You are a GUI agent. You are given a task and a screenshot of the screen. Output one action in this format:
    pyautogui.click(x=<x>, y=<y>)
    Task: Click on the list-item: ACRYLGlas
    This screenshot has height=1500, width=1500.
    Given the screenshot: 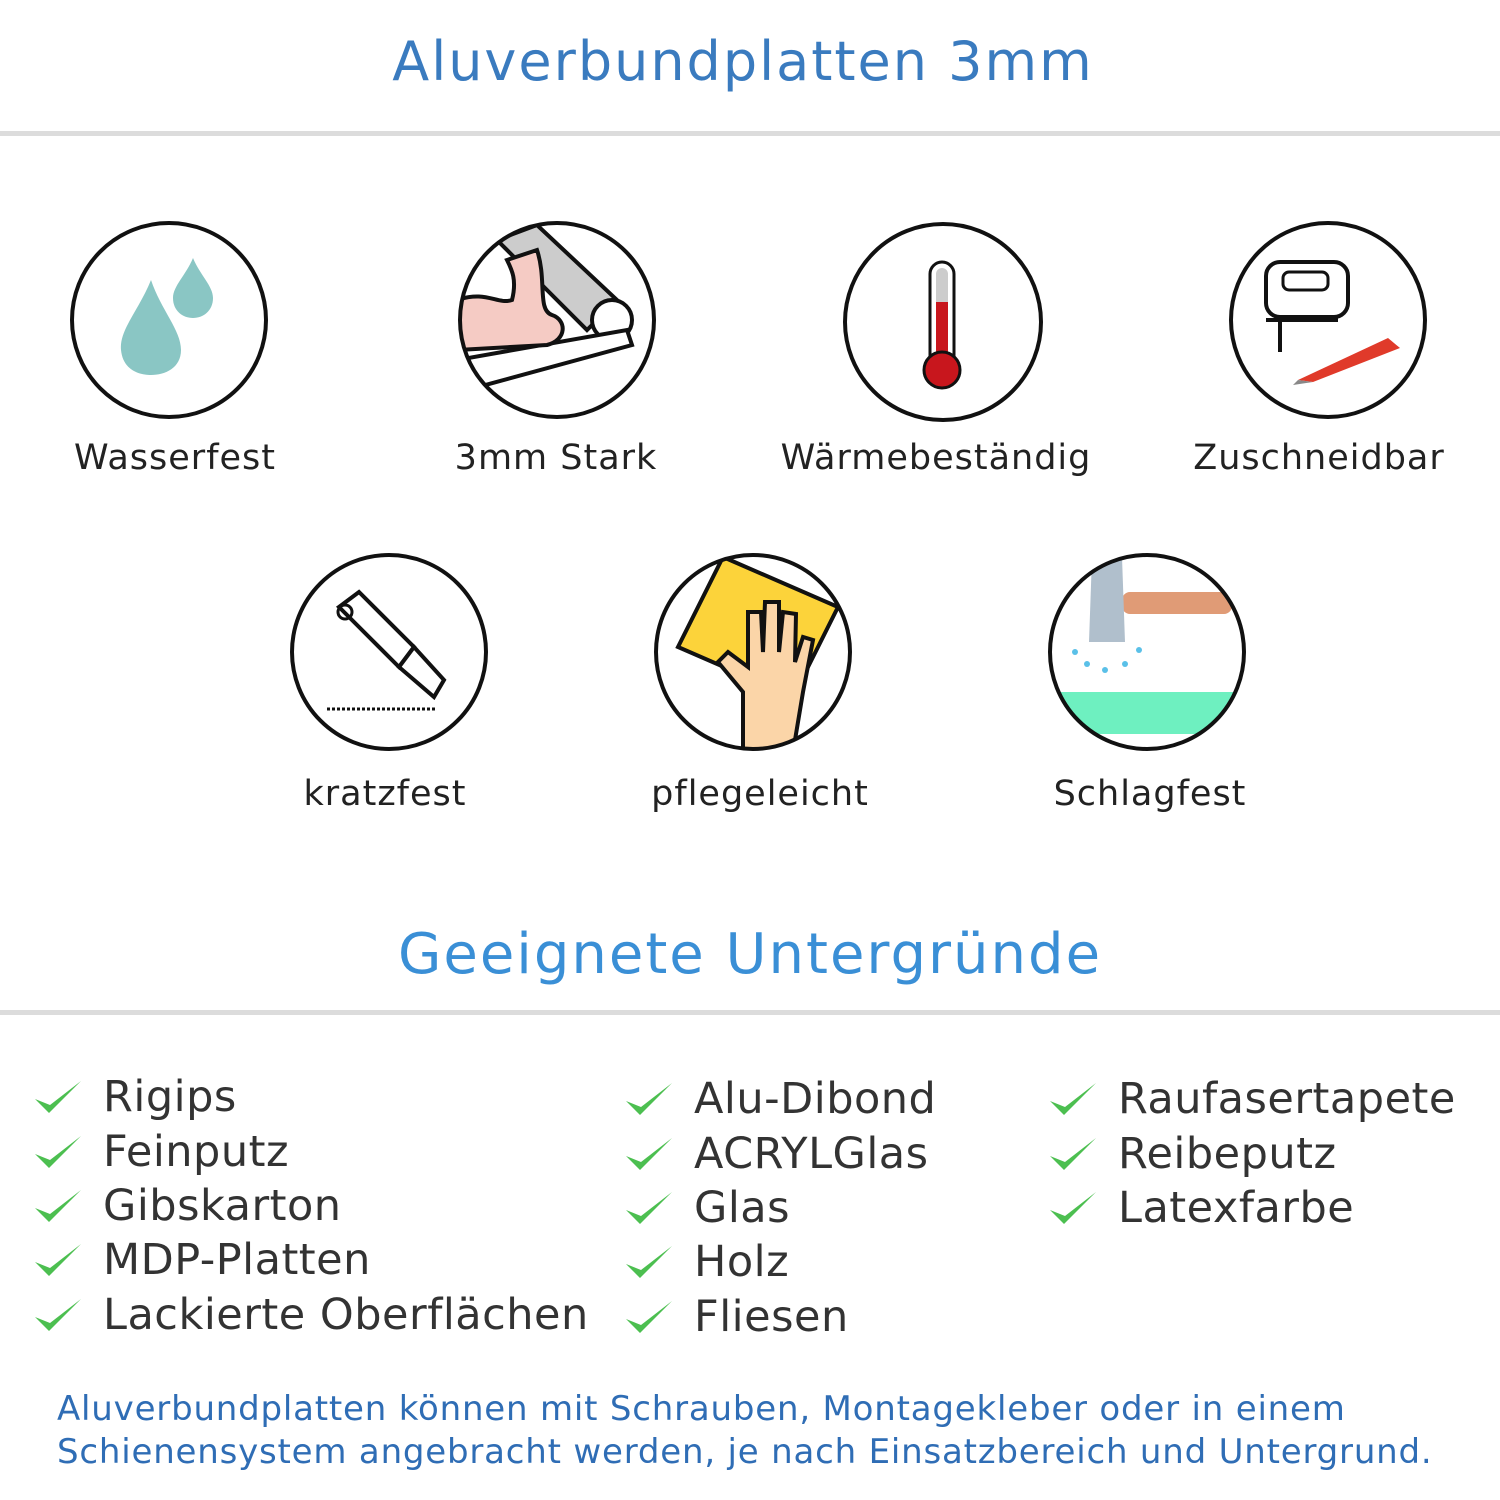 What is the action you would take?
    pyautogui.click(x=776, y=1154)
    